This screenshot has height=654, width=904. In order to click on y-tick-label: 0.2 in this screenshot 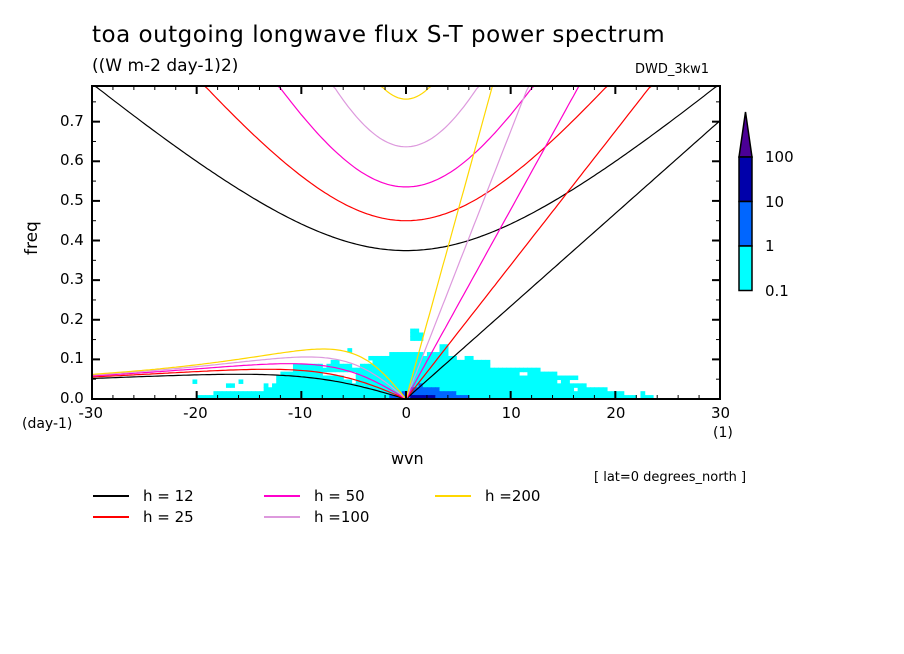, I will do `click(72, 318)`.